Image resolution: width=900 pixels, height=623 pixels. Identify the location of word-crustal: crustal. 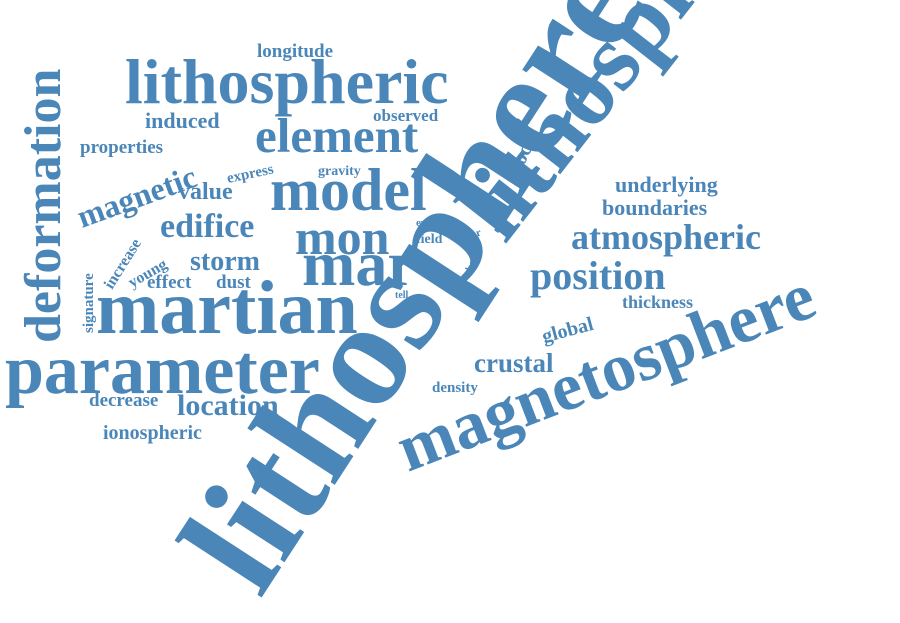
(514, 363).